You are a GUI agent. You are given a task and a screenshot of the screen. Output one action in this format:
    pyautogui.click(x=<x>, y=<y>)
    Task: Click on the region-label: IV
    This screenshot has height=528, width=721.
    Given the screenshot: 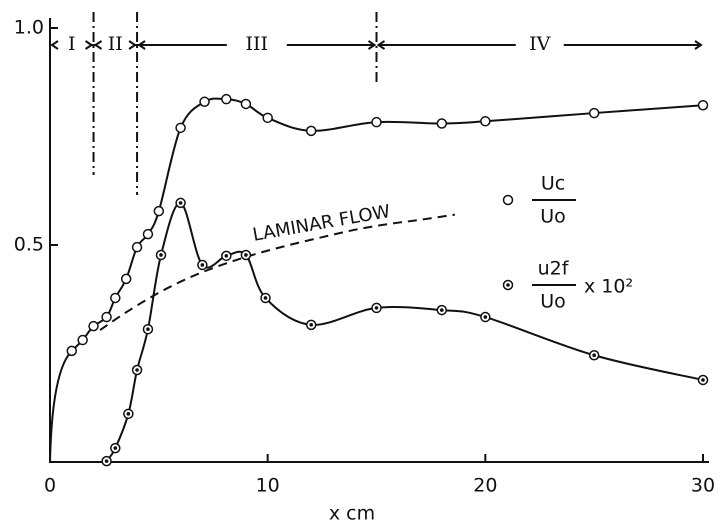 What is the action you would take?
    pyautogui.click(x=540, y=44)
    